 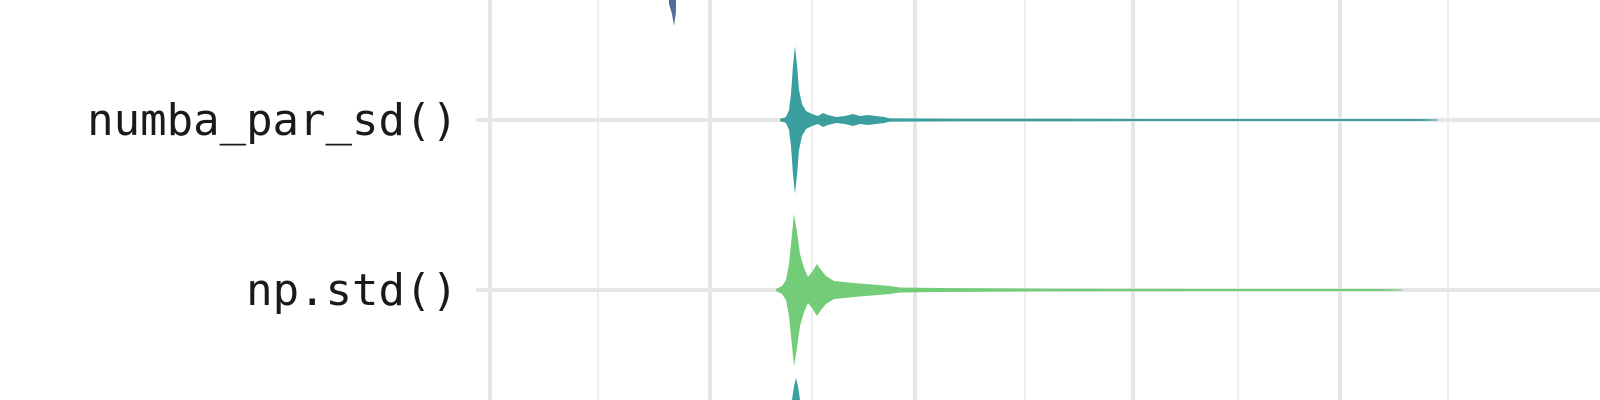 What do you see at coordinates (272, 205) in the screenshot?
I see `category-tick-labels: numba_par_sd() np.std()` at bounding box center [272, 205].